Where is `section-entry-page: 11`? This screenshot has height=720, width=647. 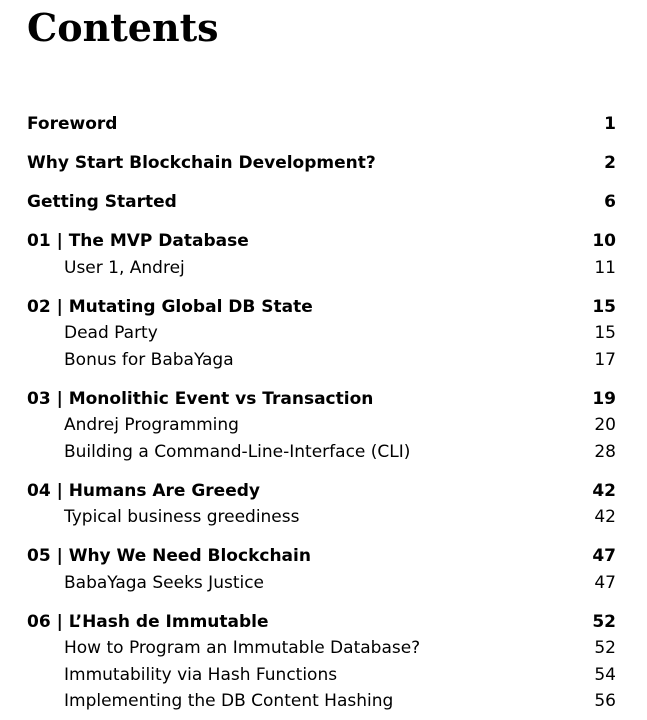
section-entry-page: 11 is located at coordinates (605, 267).